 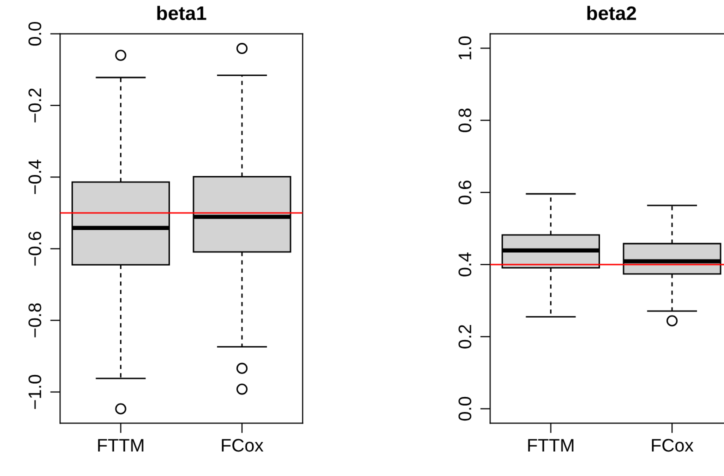 I want to click on y-tick-label: −0.2, so click(x=35, y=105).